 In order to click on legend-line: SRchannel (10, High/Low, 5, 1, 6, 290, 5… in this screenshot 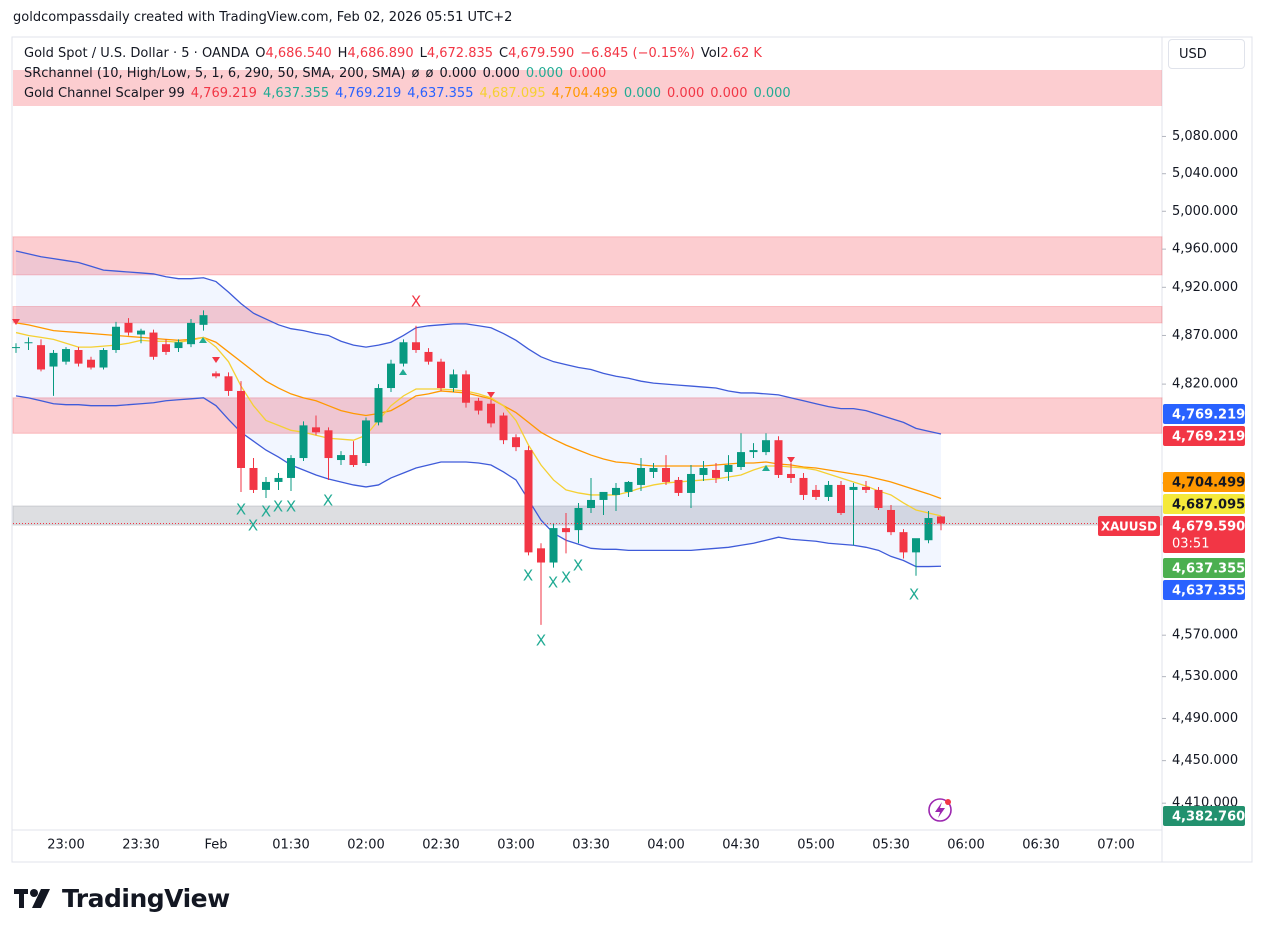, I will do `click(318, 74)`.